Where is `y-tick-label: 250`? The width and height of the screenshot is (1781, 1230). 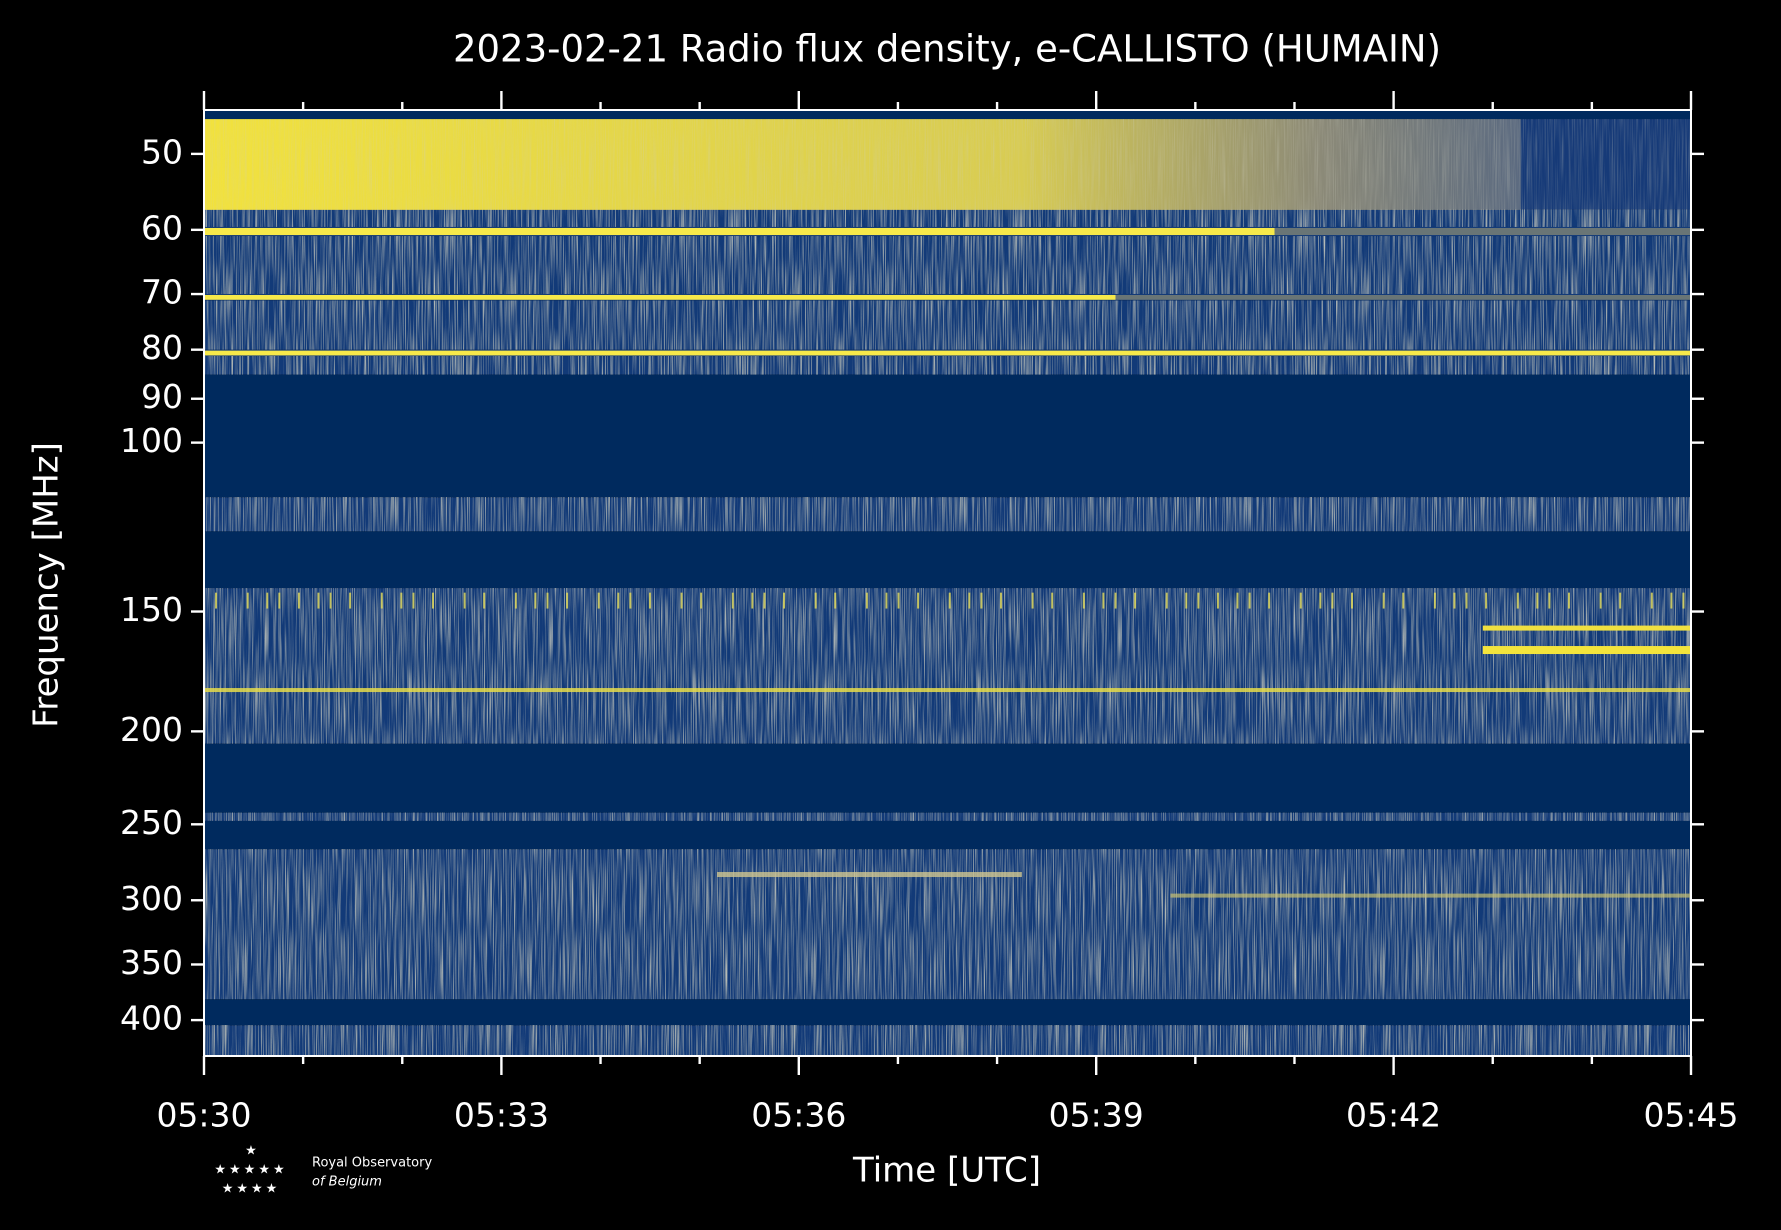
y-tick-label: 250 is located at coordinates (151, 822).